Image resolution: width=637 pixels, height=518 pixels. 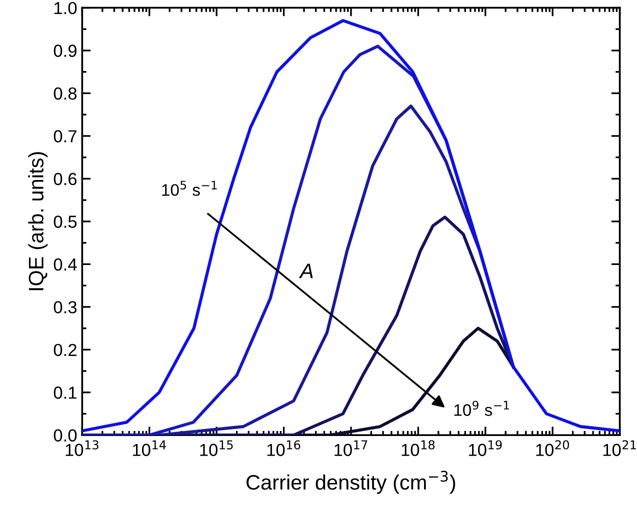 What do you see at coordinates (65, 179) in the screenshot?
I see `y-tick-label: 0.6` at bounding box center [65, 179].